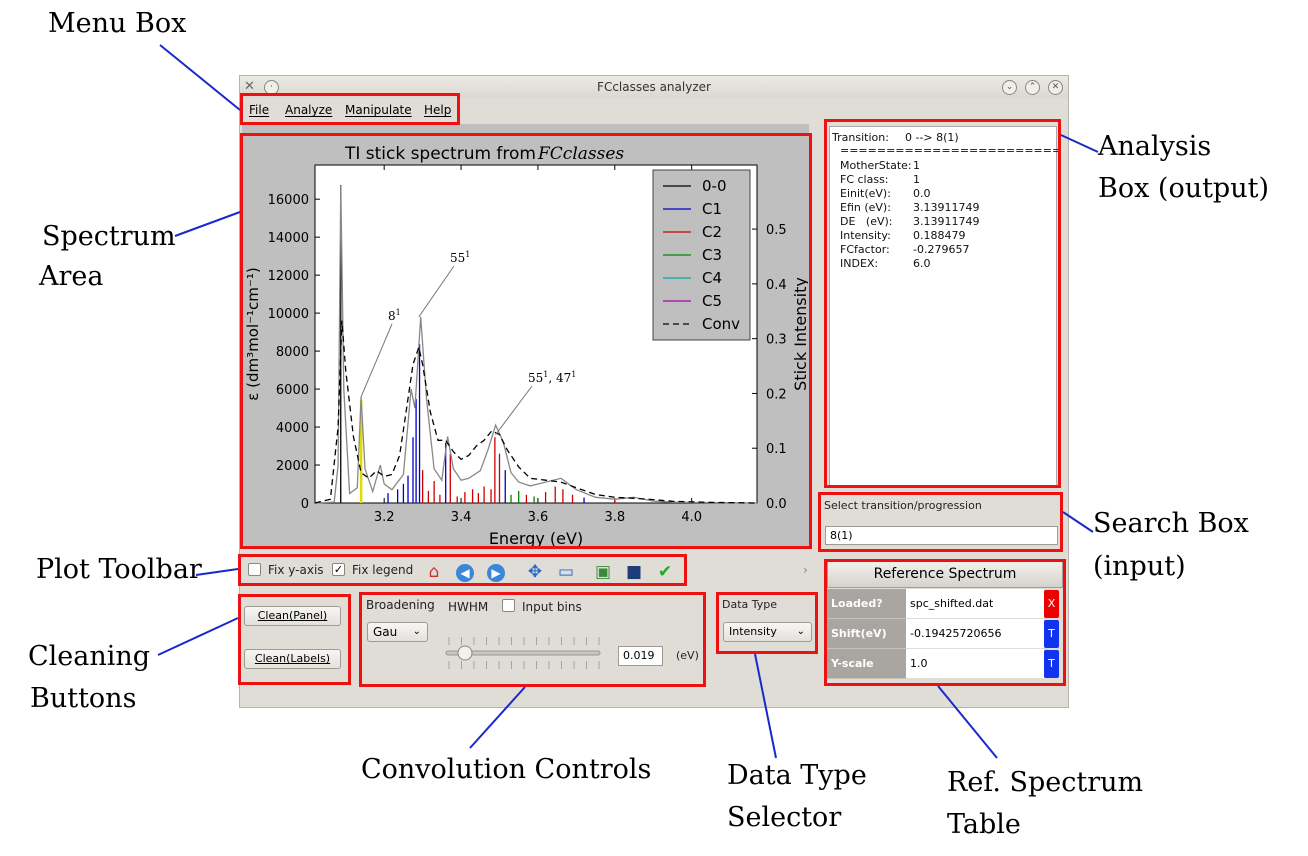 The height and width of the screenshot is (856, 1308). What do you see at coordinates (640, 656) in the screenshot?
I see `hwhm-input: 0.019` at bounding box center [640, 656].